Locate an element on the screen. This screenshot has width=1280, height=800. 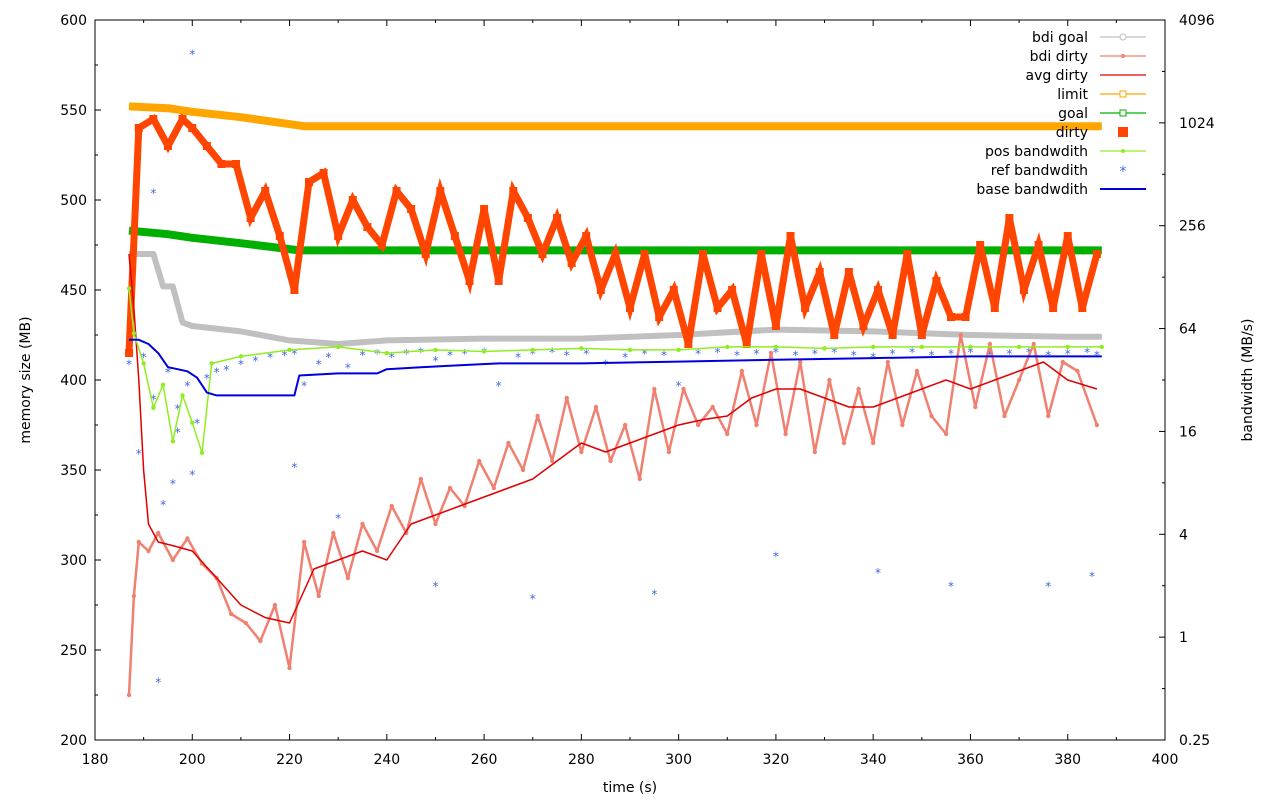
x-tick-label: 400 is located at coordinates (1165, 760).